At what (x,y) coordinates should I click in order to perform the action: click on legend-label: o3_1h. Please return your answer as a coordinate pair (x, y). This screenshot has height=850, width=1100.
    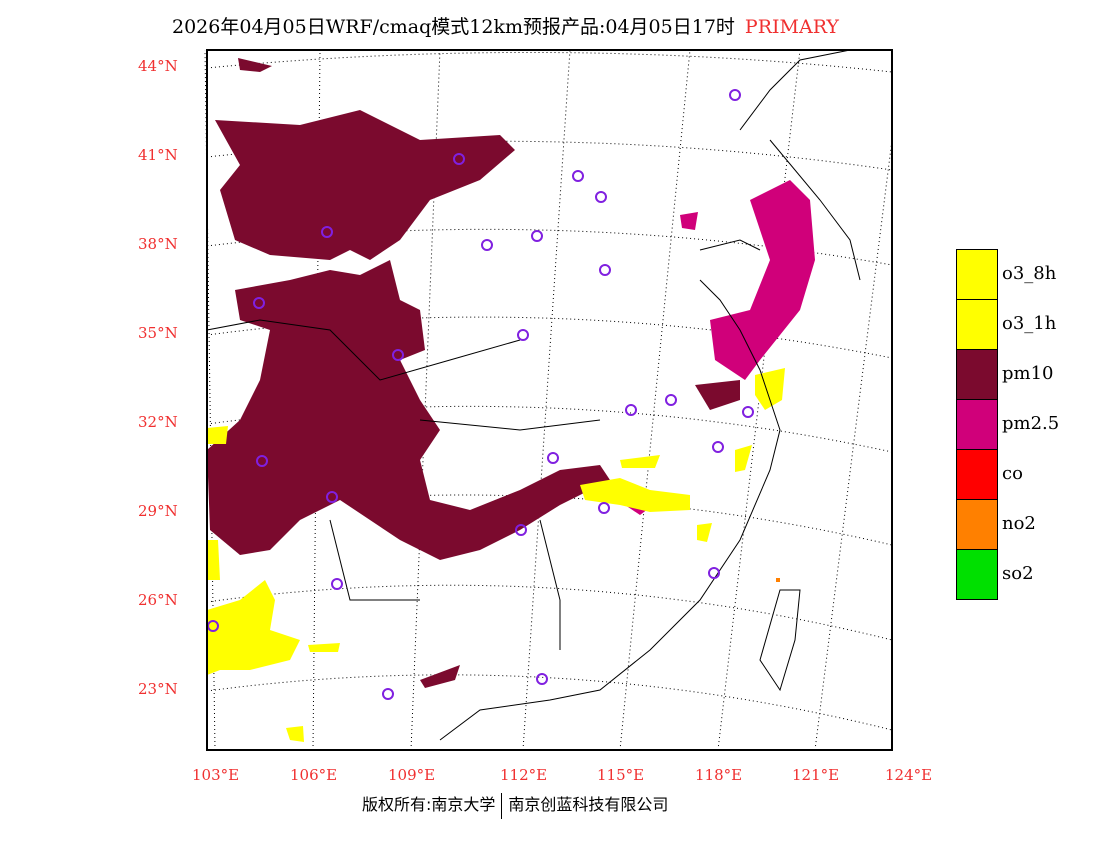
    Looking at the image, I should click on (1029, 323).